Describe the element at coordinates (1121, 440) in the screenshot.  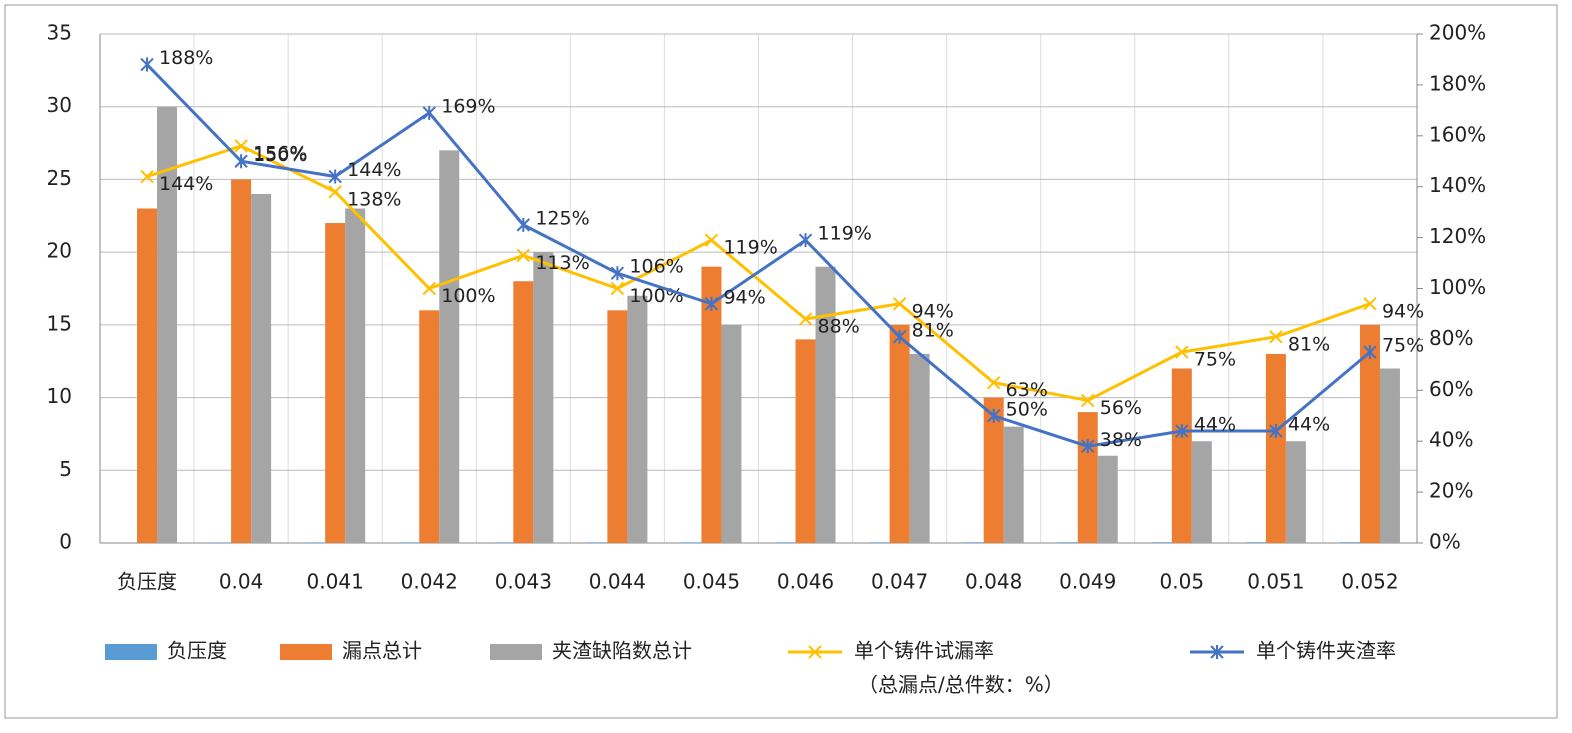
I see `data-label: 38%` at that location.